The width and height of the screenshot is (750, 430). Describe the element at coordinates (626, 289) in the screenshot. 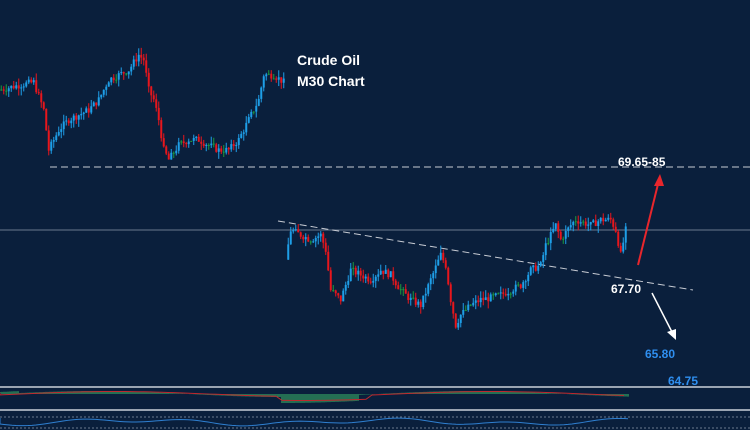

I see `label-trendline-break: 67.70` at that location.